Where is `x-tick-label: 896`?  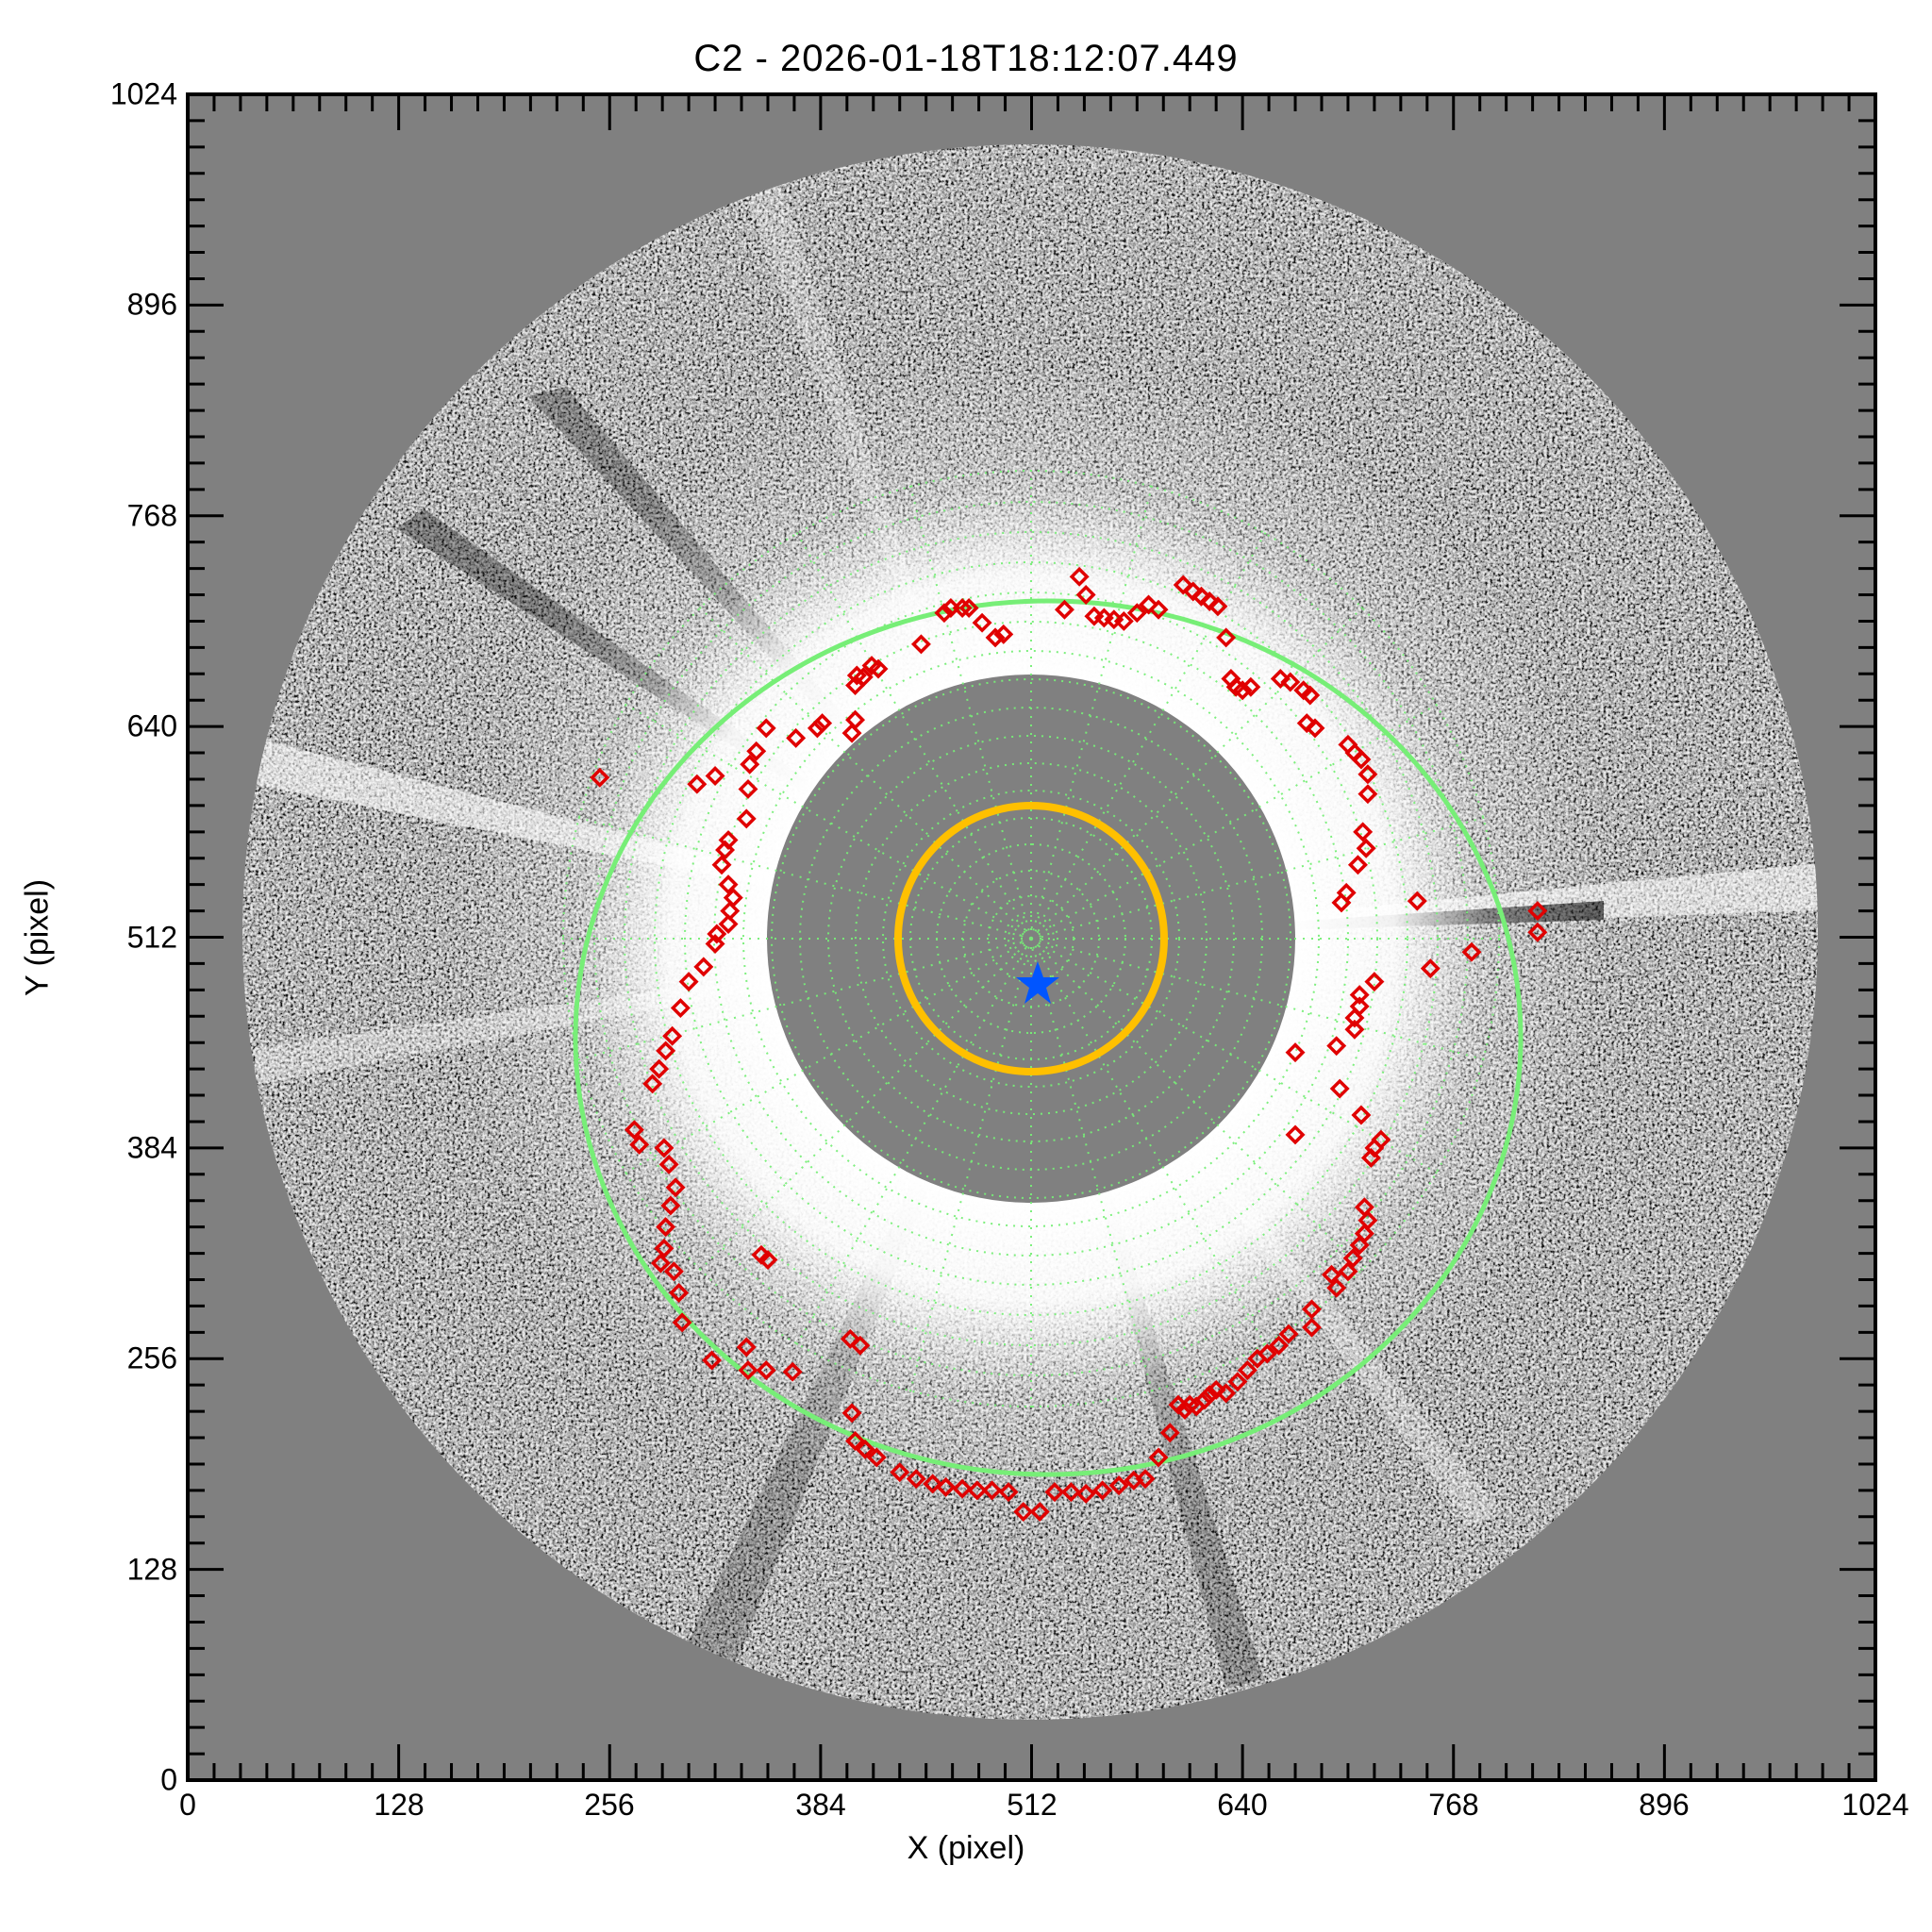
x-tick-label: 896 is located at coordinates (1665, 1805).